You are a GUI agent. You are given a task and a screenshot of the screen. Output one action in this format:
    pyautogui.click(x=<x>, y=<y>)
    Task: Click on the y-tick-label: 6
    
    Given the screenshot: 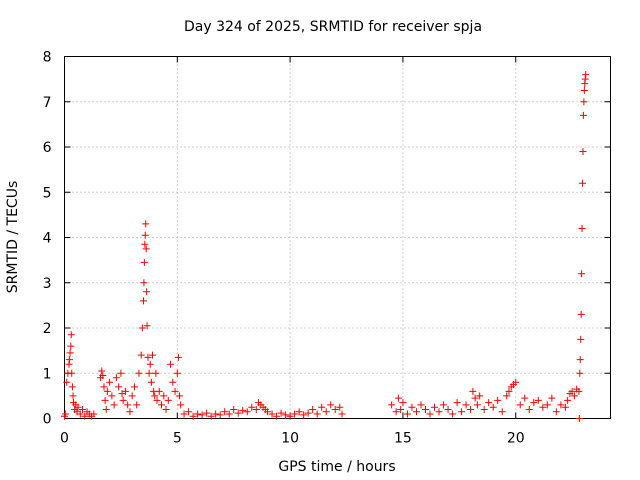 What is the action you would take?
    pyautogui.click(x=47, y=148)
    